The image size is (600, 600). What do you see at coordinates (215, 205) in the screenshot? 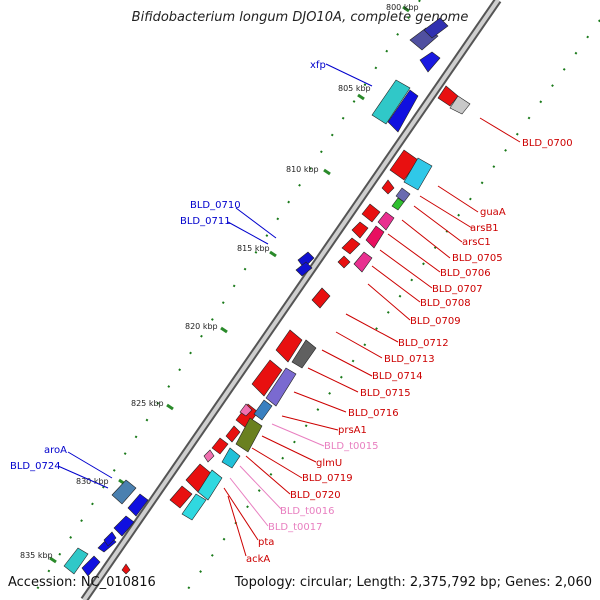
I see `label-bld-0710: BLD_0710` at bounding box center [215, 205].